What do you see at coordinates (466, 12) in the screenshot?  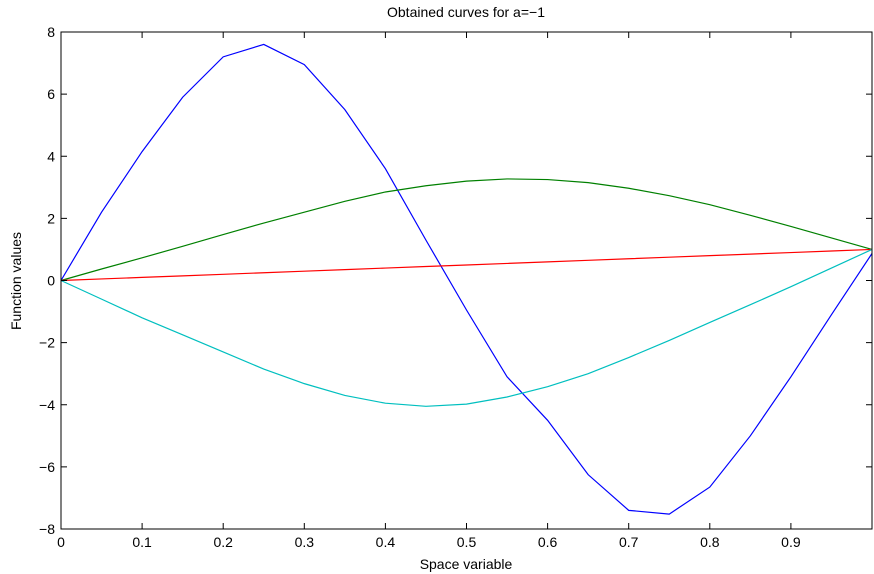 I see `chart-title: Obtained curves for a=−1` at bounding box center [466, 12].